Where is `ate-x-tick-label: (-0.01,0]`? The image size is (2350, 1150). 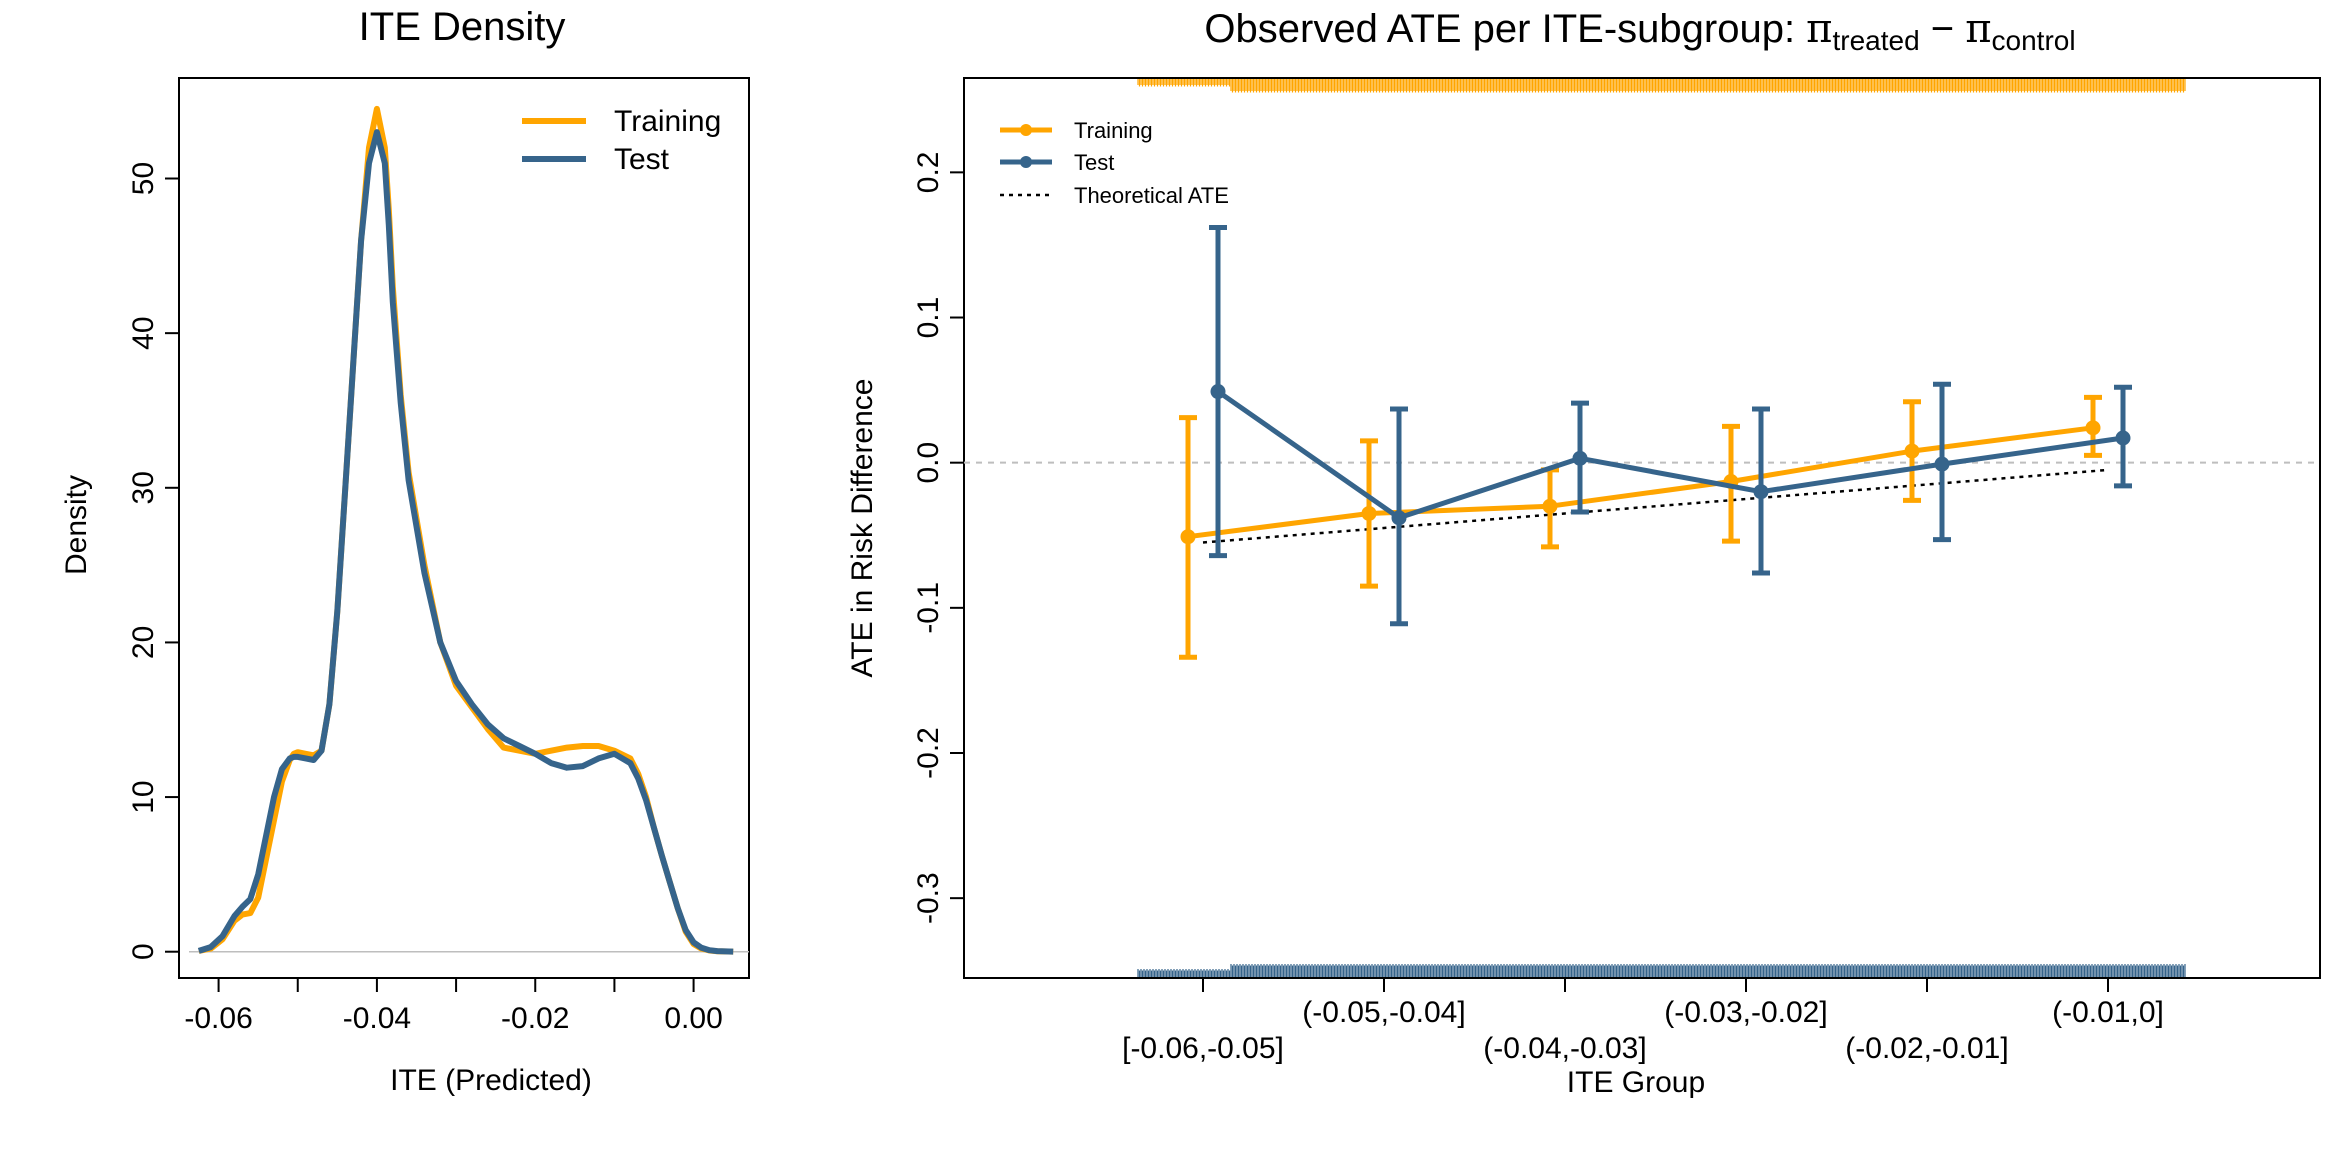
ate-x-tick-label: (-0.01,0] is located at coordinates (2108, 1012).